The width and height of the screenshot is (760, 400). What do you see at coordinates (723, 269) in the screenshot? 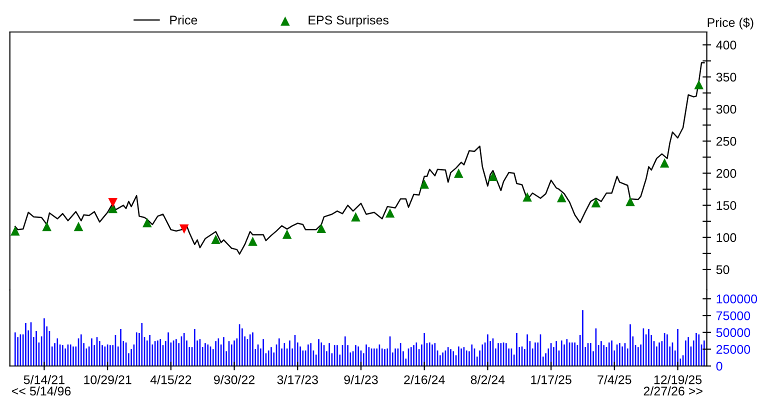
I see `y-tick-label: 50` at bounding box center [723, 269].